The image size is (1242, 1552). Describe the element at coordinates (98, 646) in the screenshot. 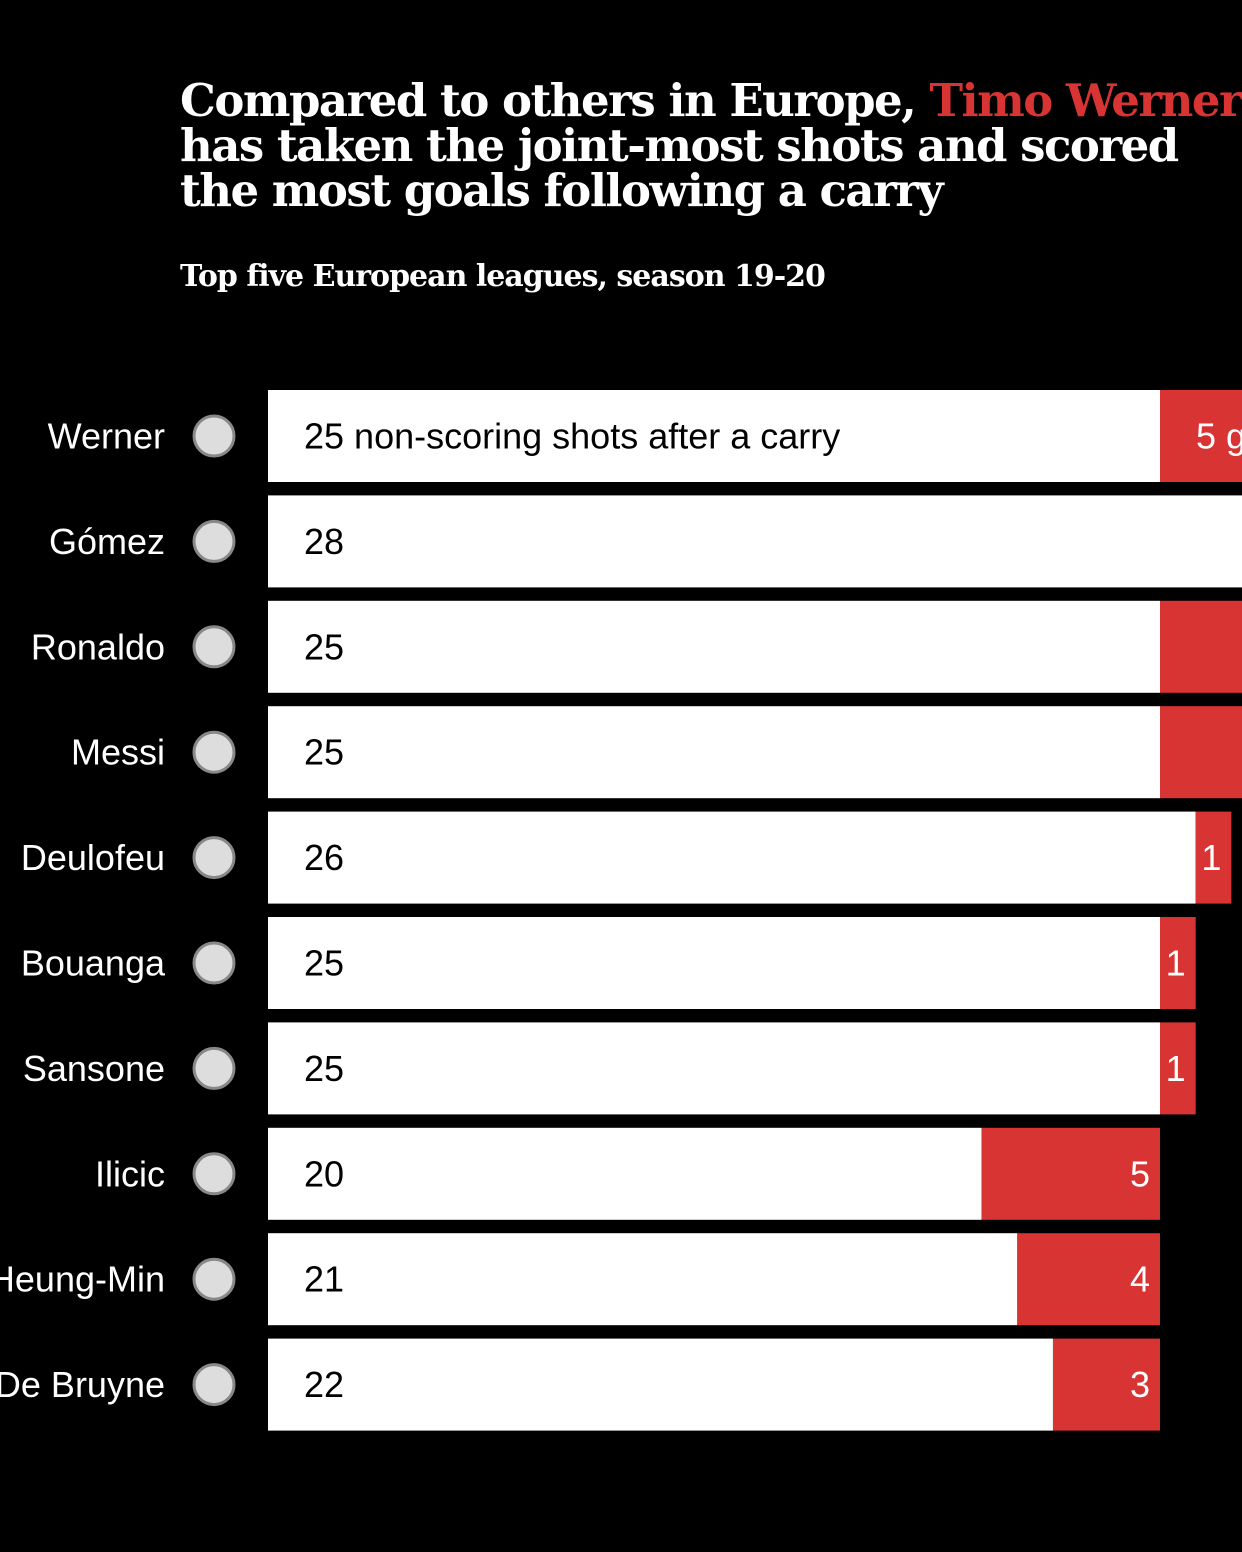

I see `category-label: Ronaldo` at that location.